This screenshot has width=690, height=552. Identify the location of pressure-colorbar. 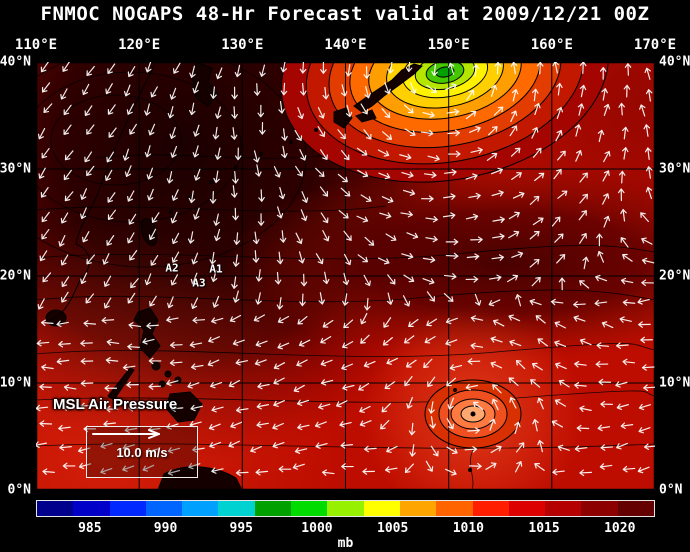
(345, 508).